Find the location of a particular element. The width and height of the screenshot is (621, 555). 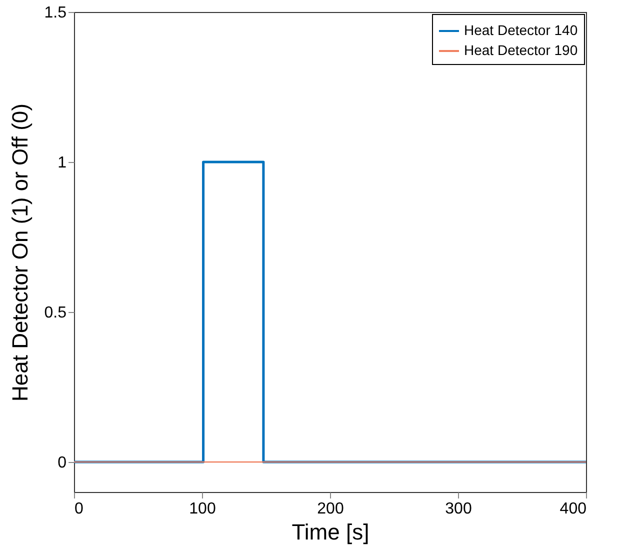

x-tick-label: 300 is located at coordinates (458, 509).